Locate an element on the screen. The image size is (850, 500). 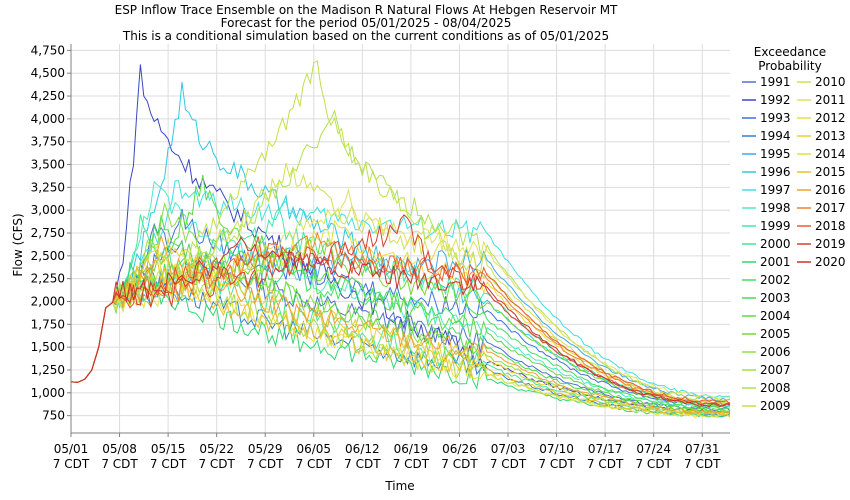
legend-label-1997: 1997 is located at coordinates (775, 190).